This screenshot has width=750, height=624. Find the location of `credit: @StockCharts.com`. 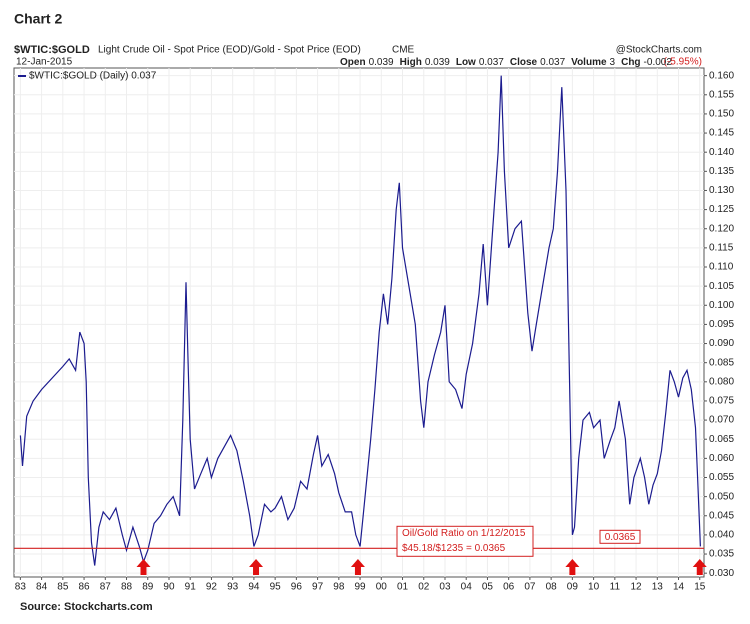

credit: @StockCharts.com is located at coordinates (659, 50).